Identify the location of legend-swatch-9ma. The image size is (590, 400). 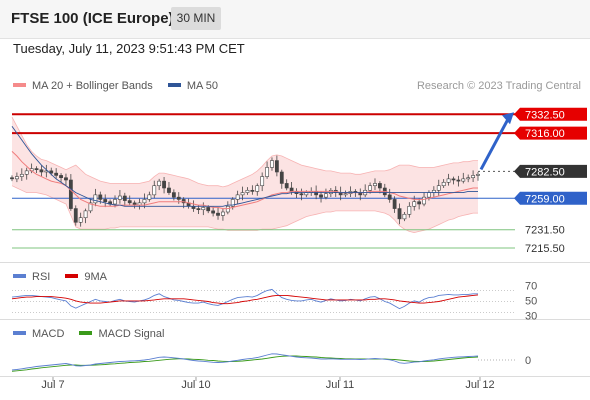
(72, 276).